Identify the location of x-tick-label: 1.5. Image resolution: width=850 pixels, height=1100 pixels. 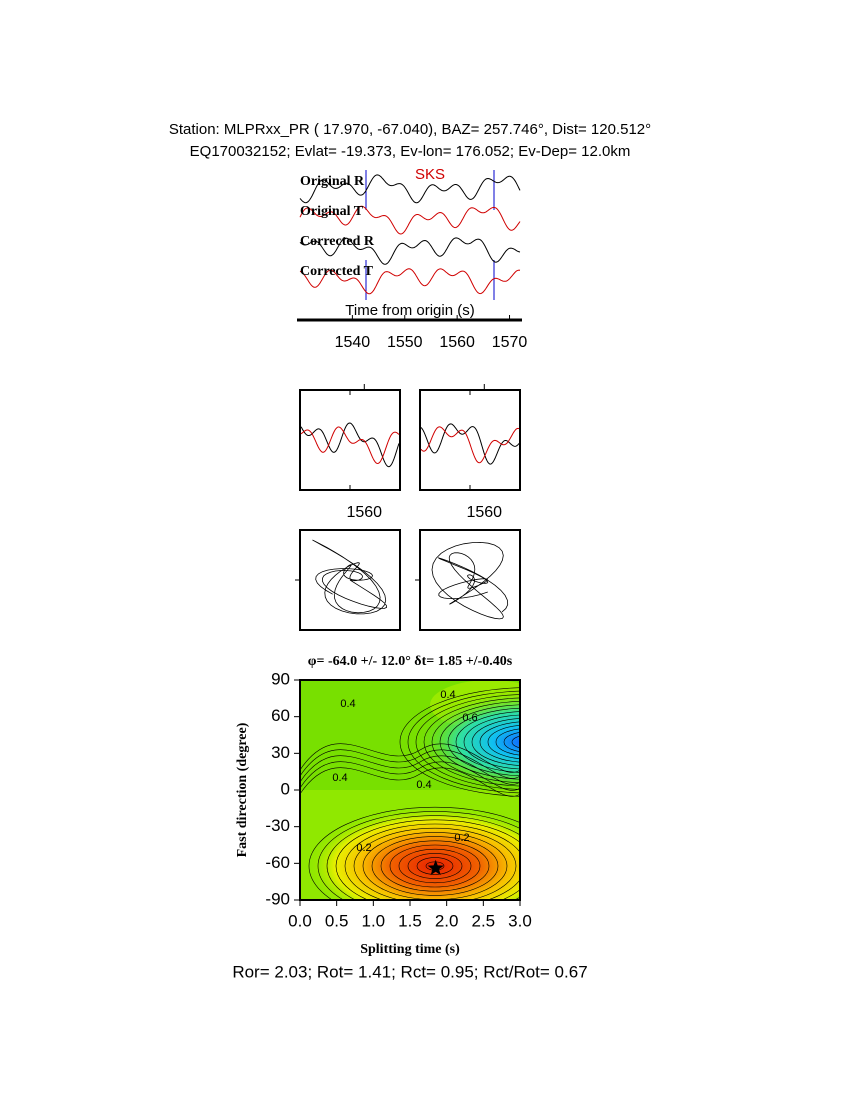
(410, 920).